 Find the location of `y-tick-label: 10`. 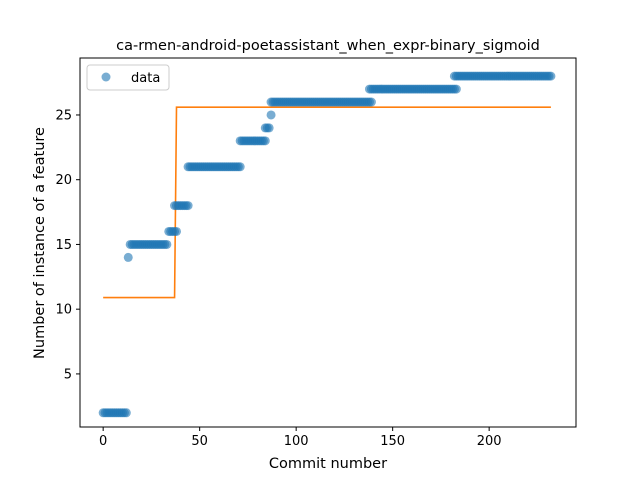

y-tick-label: 10 is located at coordinates (63, 310).